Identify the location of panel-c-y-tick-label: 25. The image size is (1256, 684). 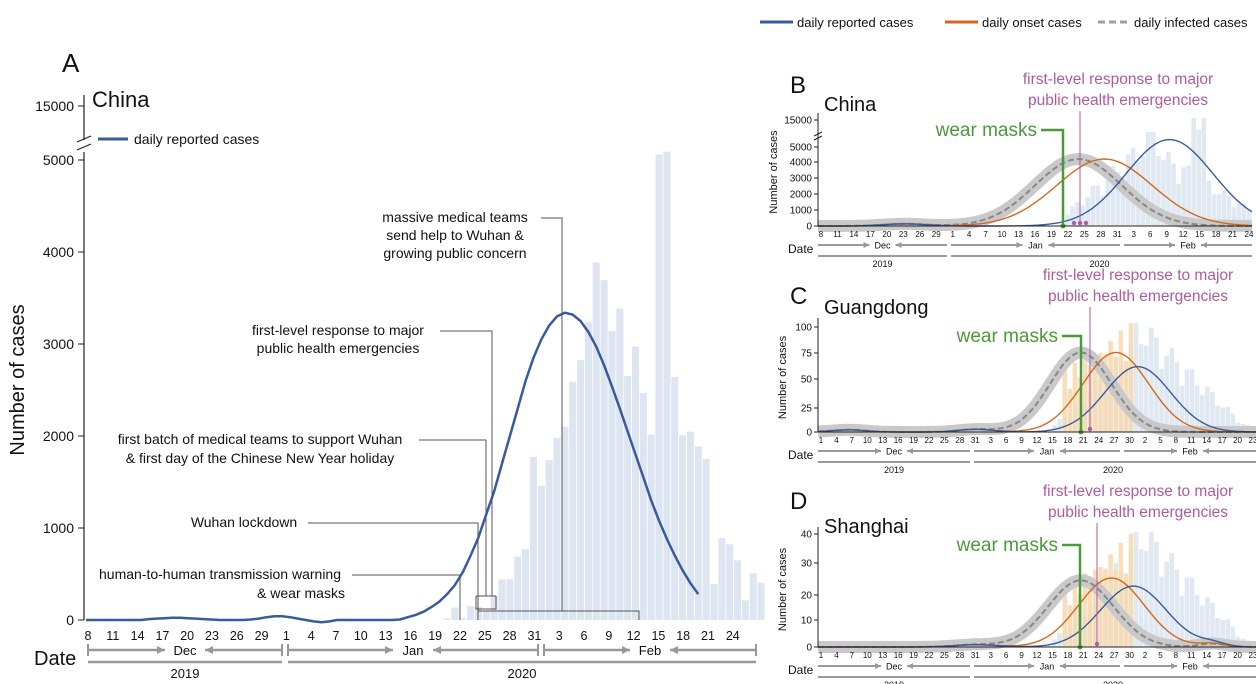
(807, 409).